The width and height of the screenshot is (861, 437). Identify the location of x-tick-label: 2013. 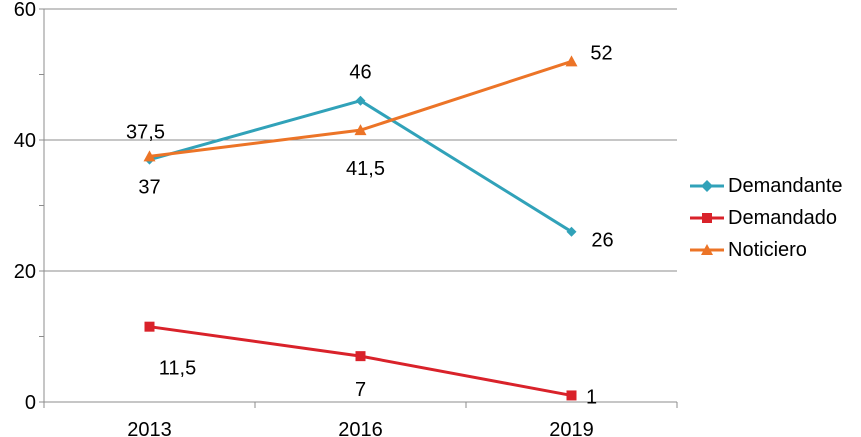
(149, 428).